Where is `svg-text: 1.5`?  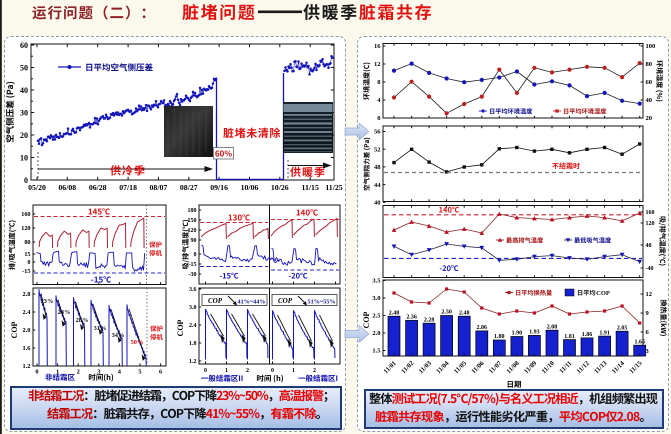 svg-text: 1.5 is located at coordinates (376, 351).